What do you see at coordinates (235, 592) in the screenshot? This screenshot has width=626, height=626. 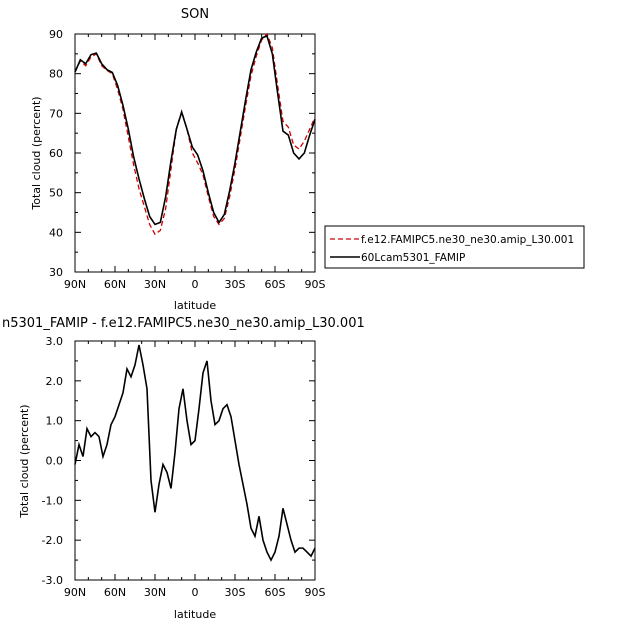 I see `bottom-x-tick-label: 30S` at bounding box center [235, 592].